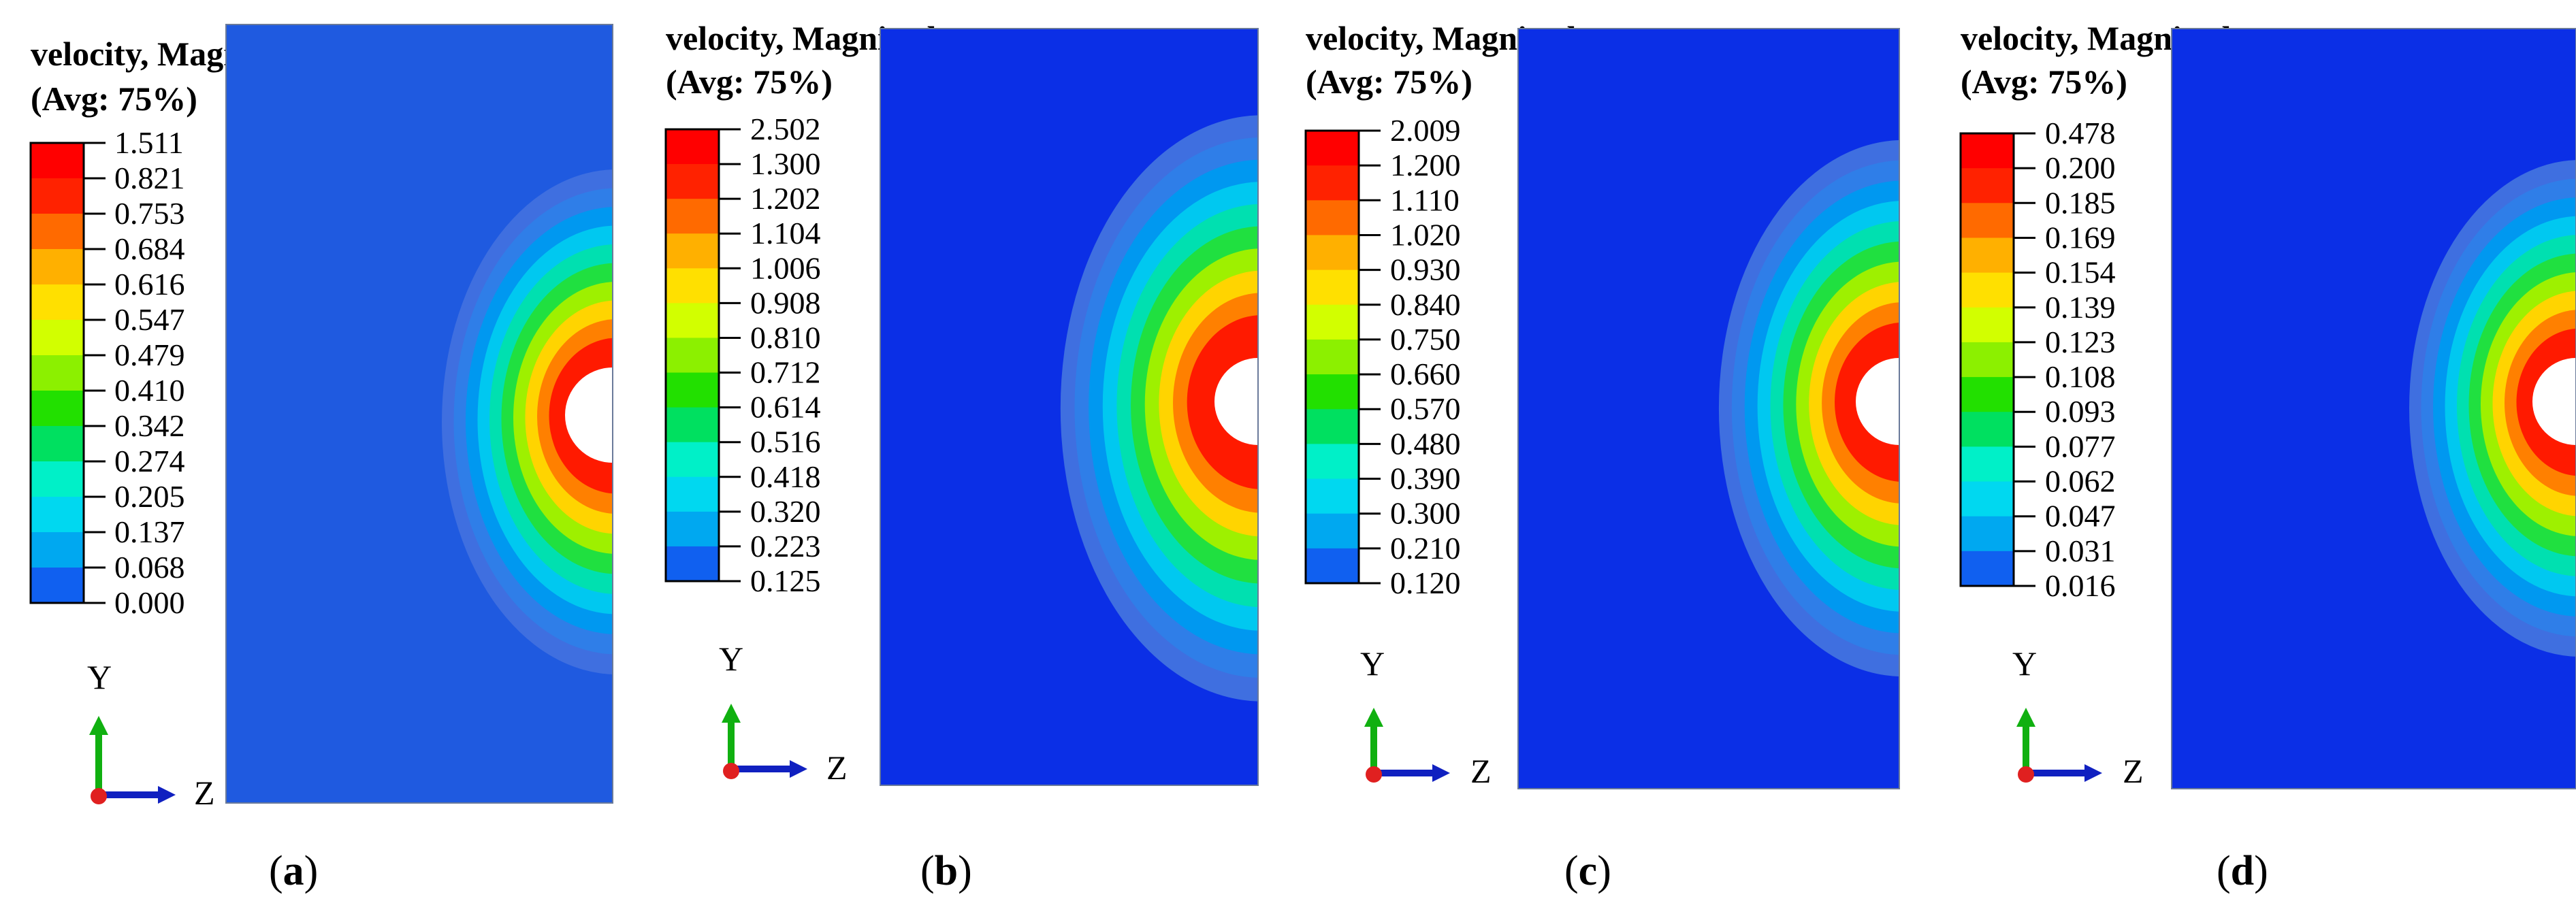 Image resolution: width=2576 pixels, height=918 pixels. Describe the element at coordinates (1374, 718) in the screenshot. I see `axis-y-arrowhead-c` at that location.